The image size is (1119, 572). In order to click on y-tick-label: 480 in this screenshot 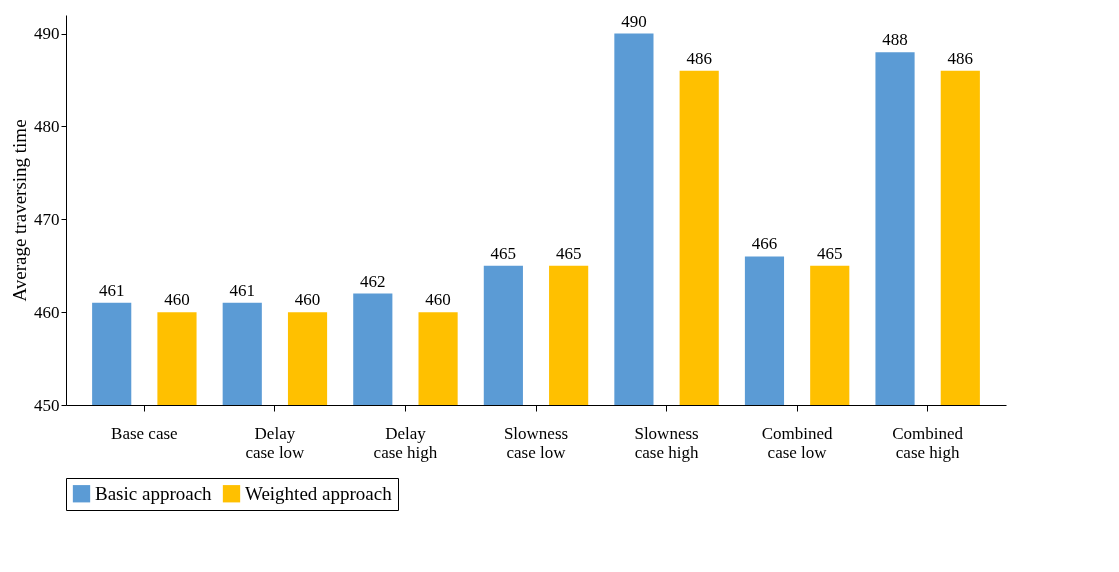, I will do `click(47, 126)`.